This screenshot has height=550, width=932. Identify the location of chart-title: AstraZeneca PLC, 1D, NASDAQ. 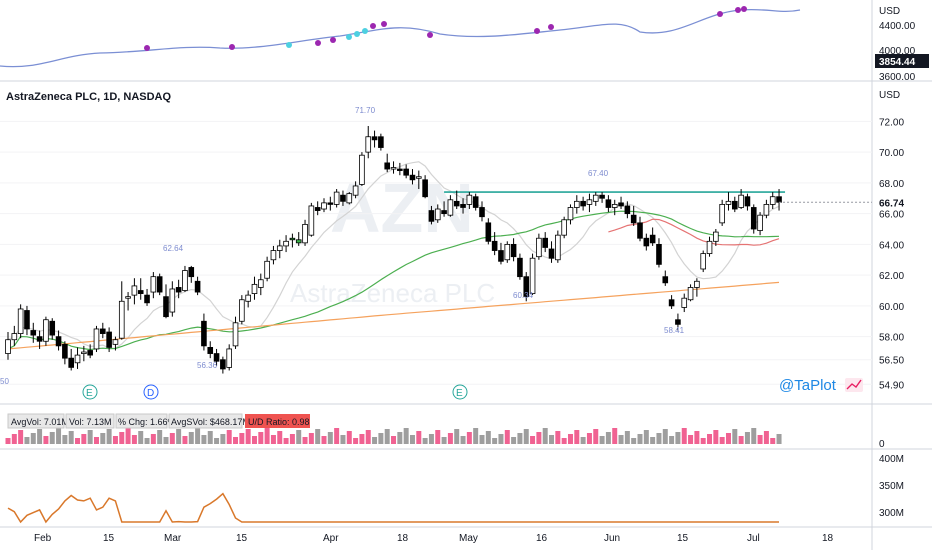
(88, 97).